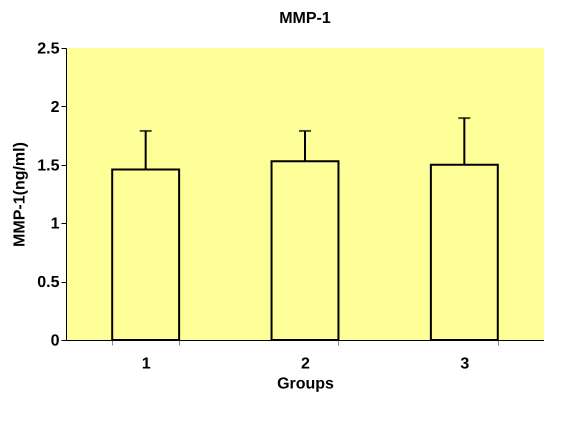  I want to click on x-tick-label: 3, so click(465, 364).